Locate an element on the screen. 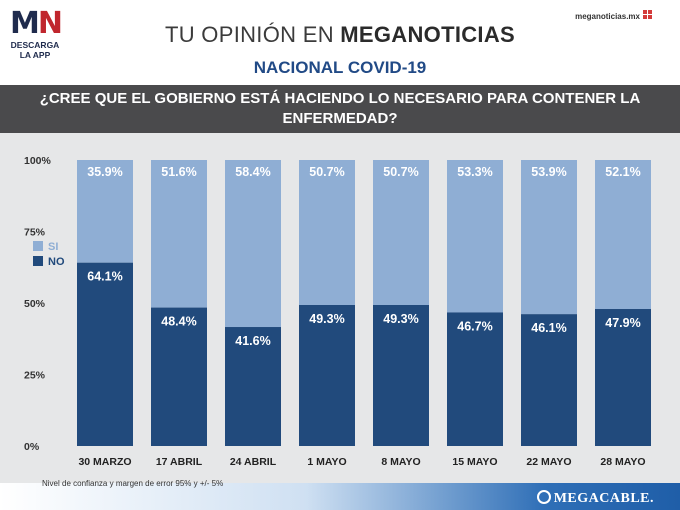  meganoticias-logo: MN DESCARGA LA APP is located at coordinates (36, 33).